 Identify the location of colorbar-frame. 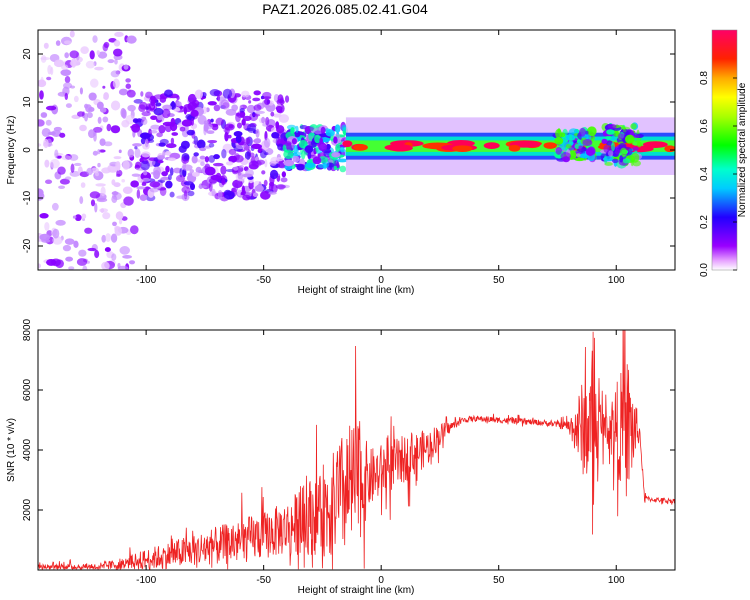
(724, 150).